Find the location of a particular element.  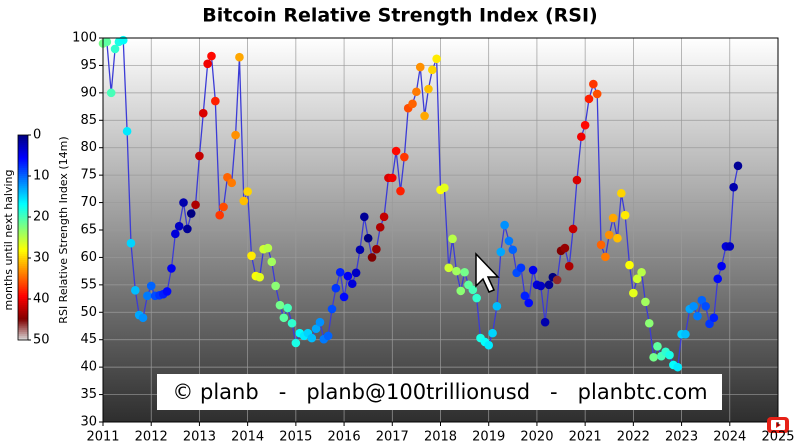

colorbar-tick-label: 50 is located at coordinates (41, 340).